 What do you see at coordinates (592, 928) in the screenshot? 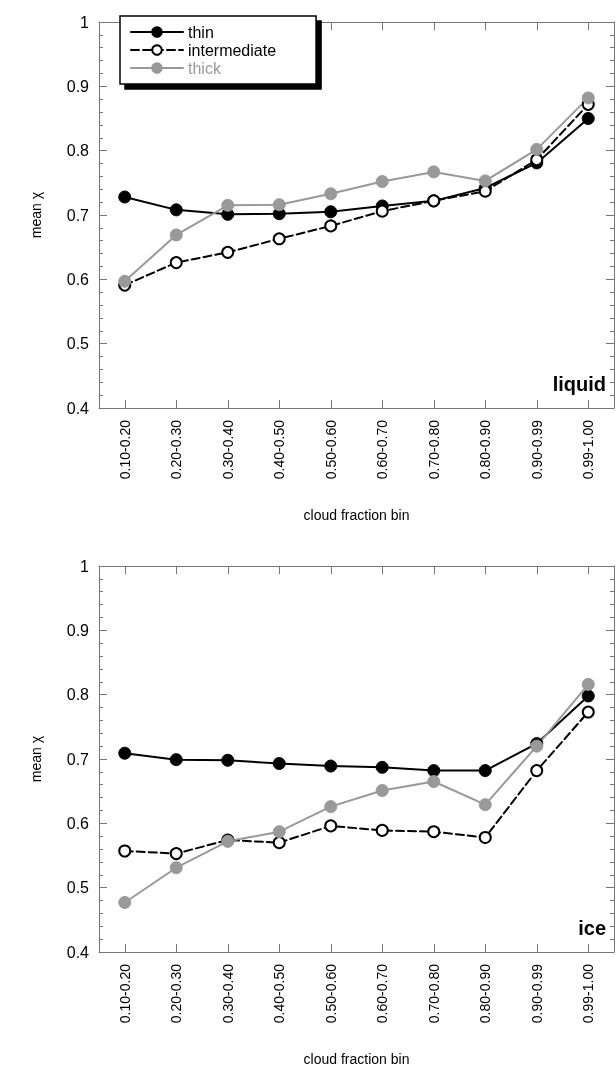
I see `annotation: ice` at bounding box center [592, 928].